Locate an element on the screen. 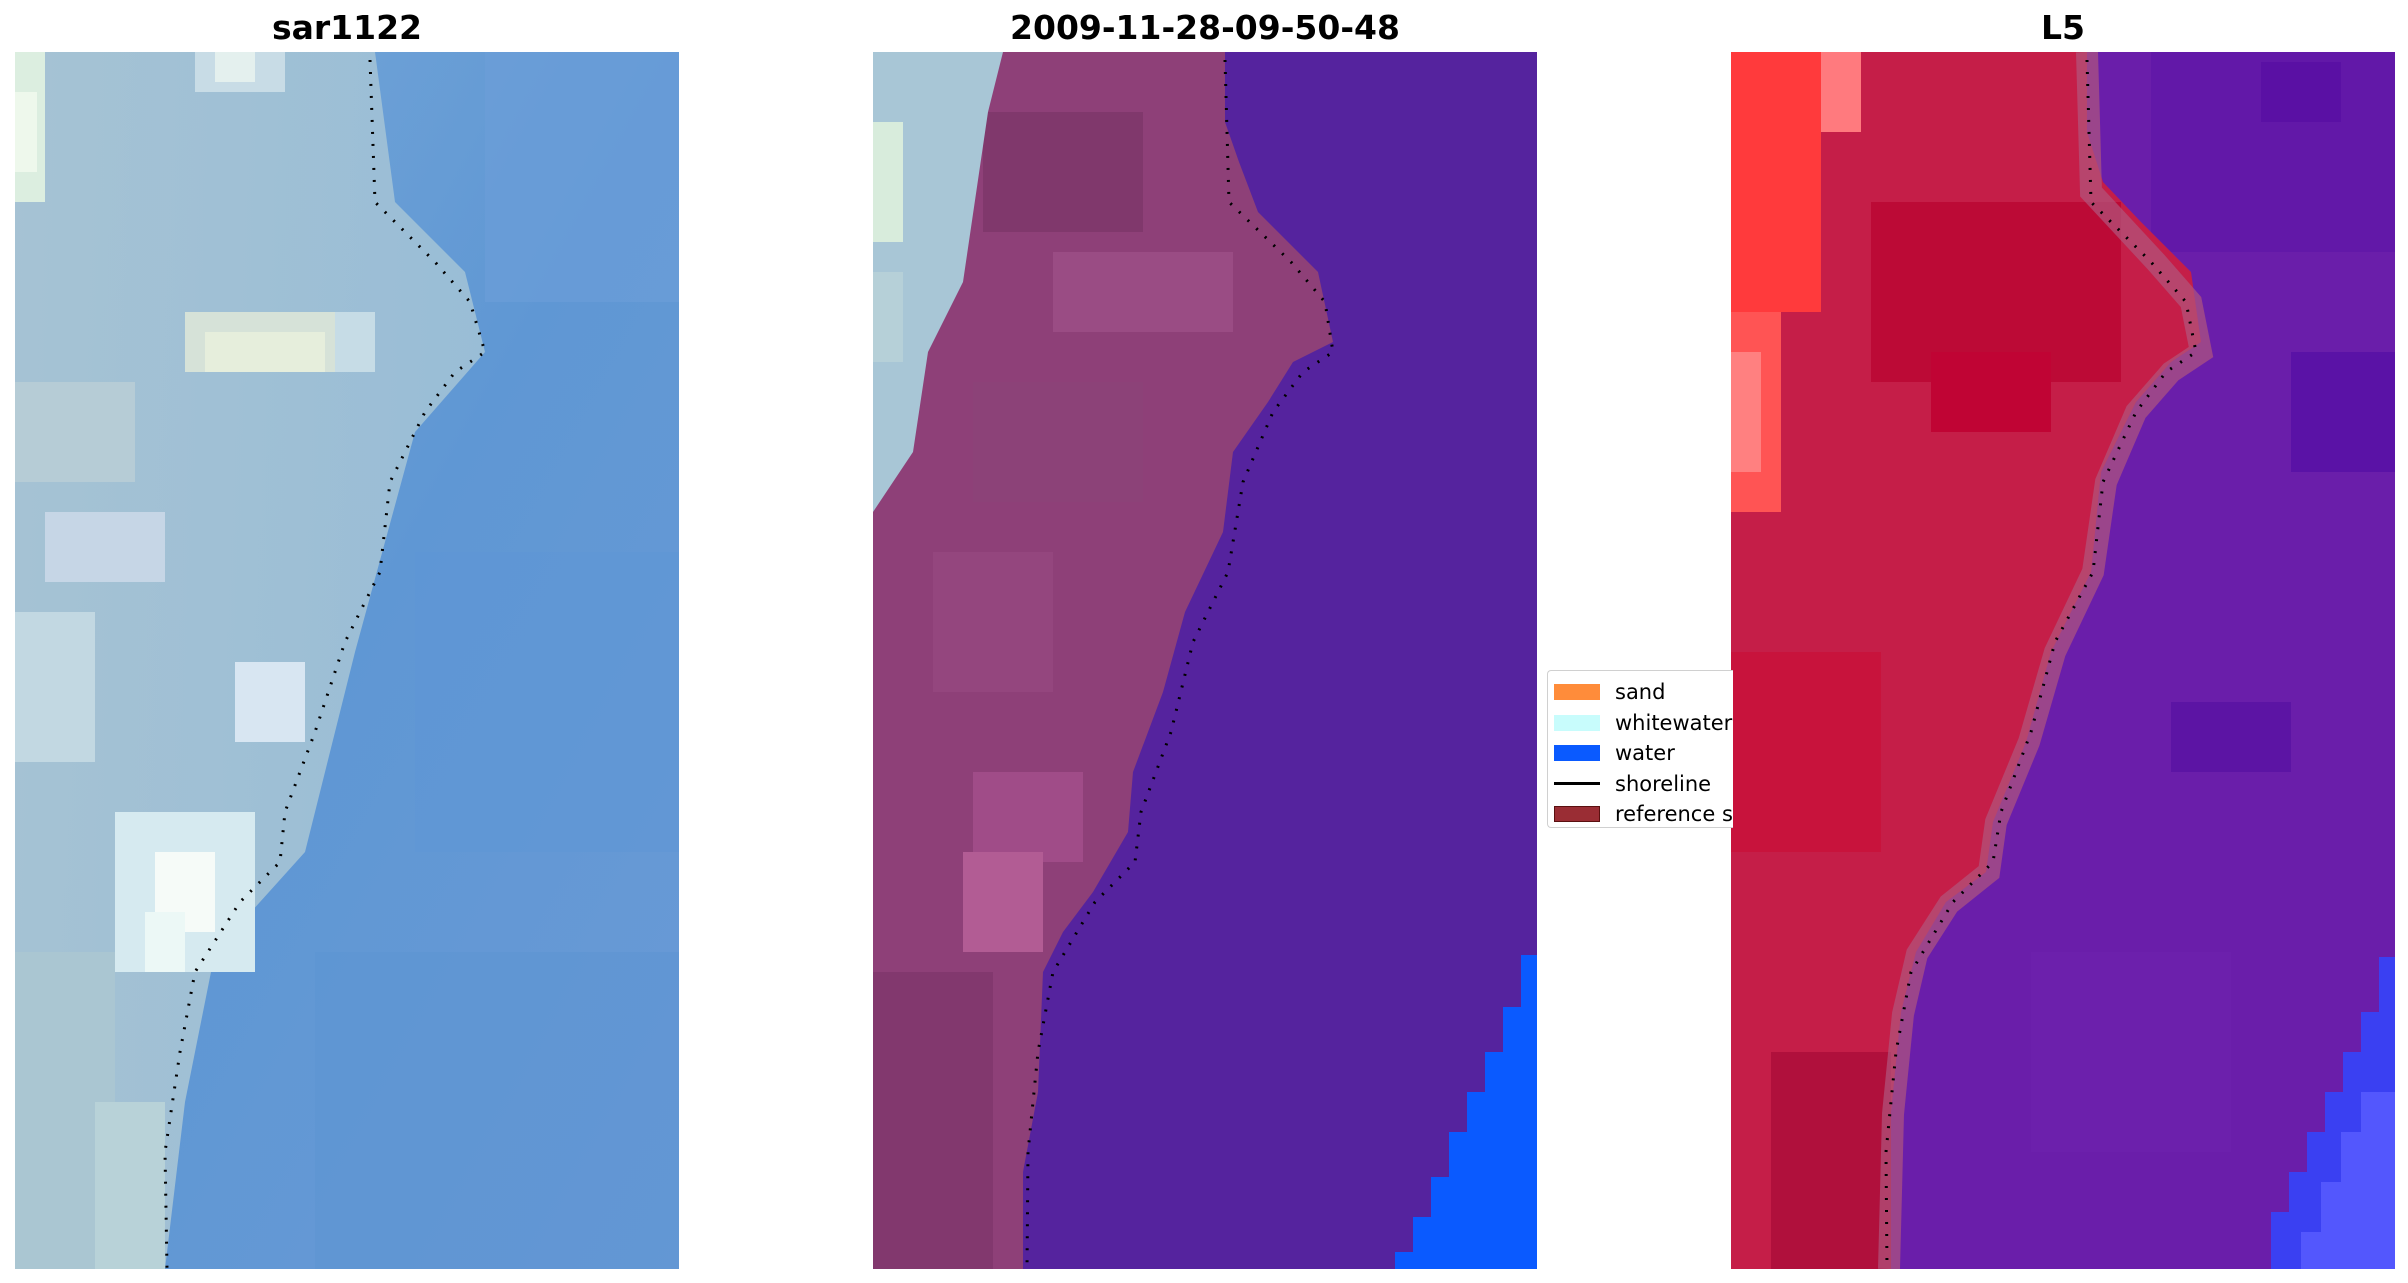 This screenshot has width=2408, height=1283. legend-item-shoreline: shoreline is located at coordinates (1640, 784).